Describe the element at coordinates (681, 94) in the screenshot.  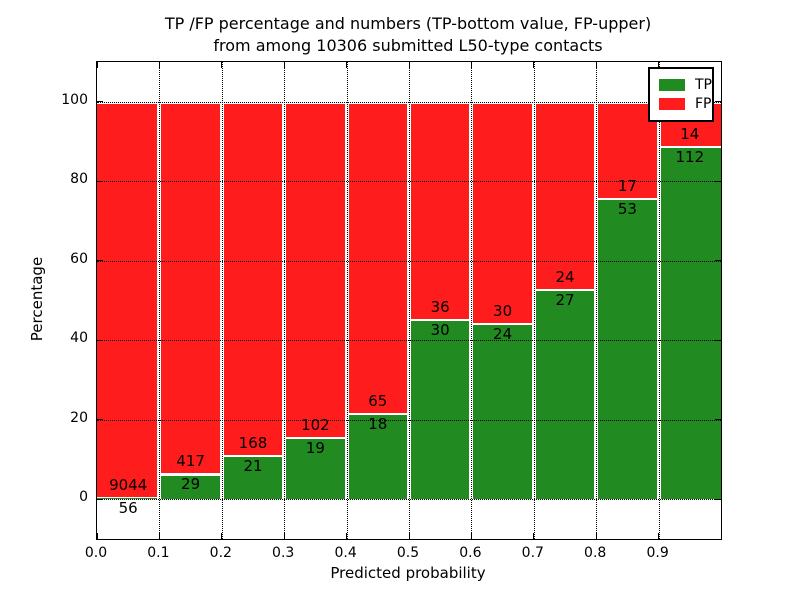
I see `legend: TP FP` at that location.